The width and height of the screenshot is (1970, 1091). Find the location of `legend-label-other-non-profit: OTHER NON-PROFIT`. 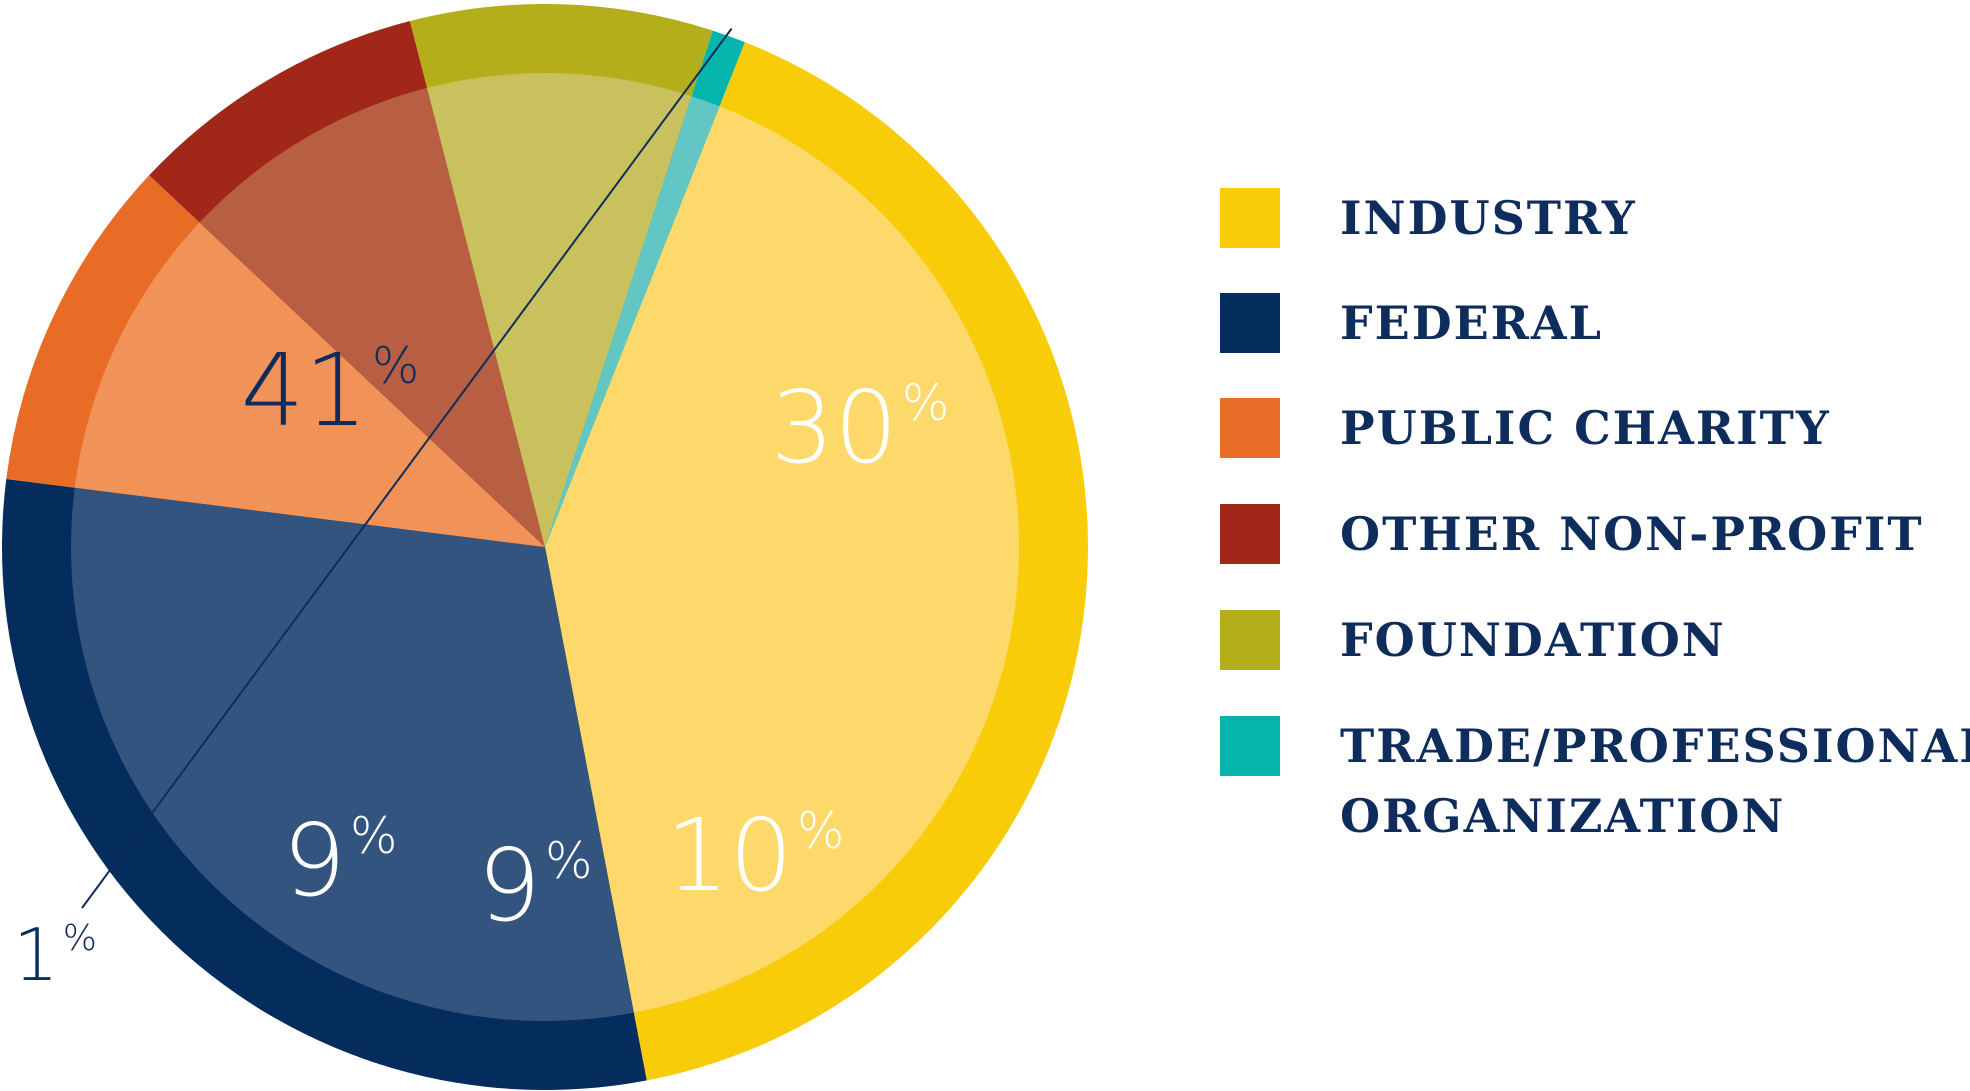

legend-label-other-non-profit: OTHER NON-PROFIT is located at coordinates (1632, 534).